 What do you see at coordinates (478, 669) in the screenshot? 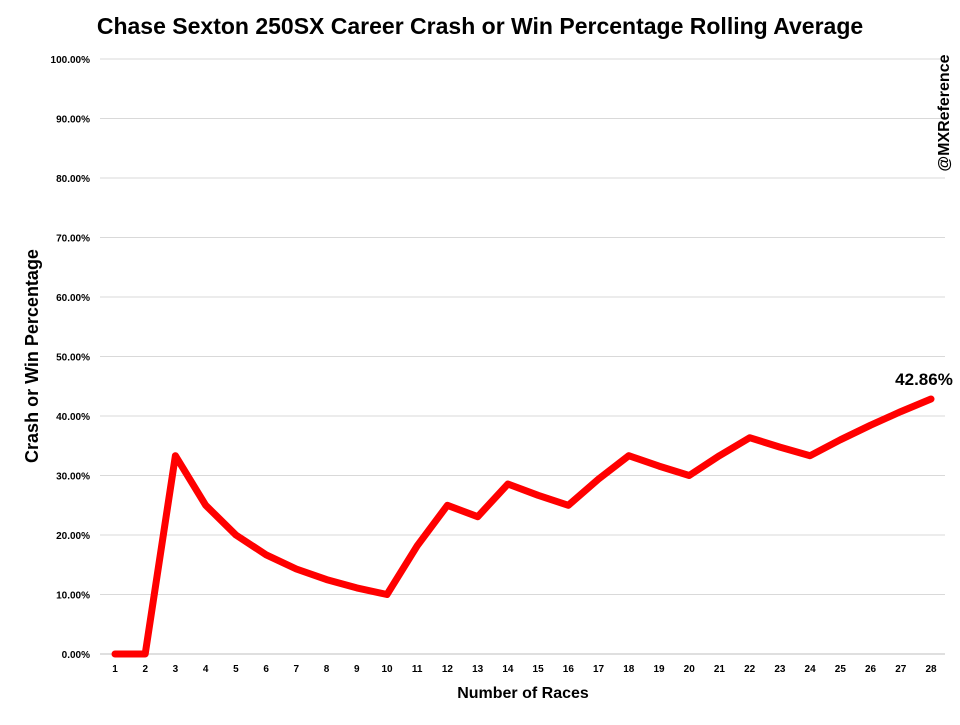
I see `x-tick-label: 13` at bounding box center [478, 669].